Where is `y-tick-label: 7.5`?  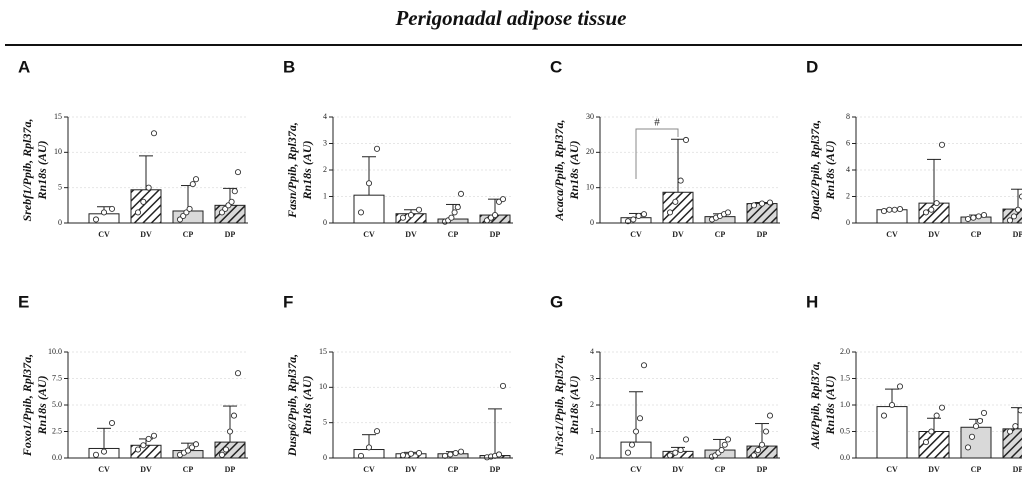 y-tick-label: 7.5 is located at coordinates (57, 377).